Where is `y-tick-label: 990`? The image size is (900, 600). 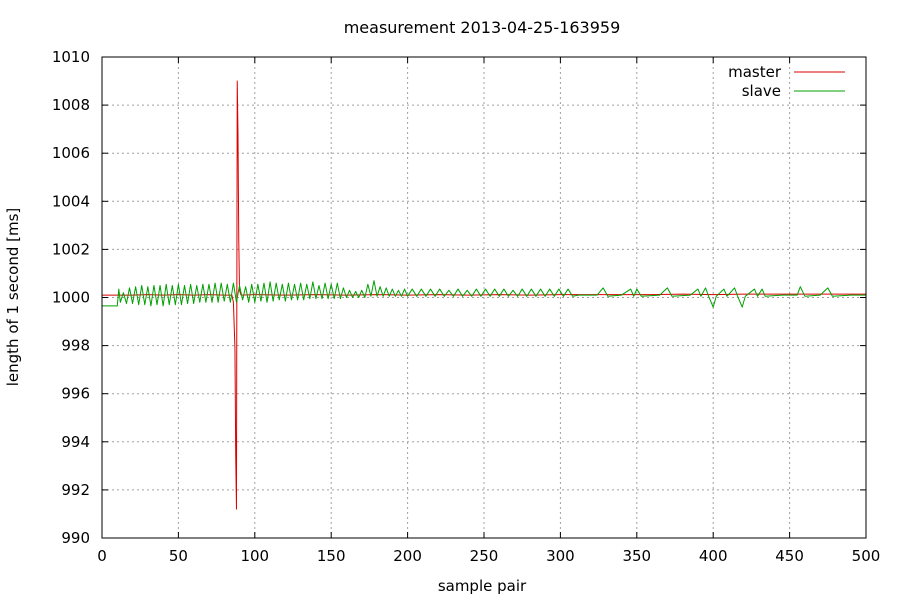 y-tick-label: 990 is located at coordinates (75, 538).